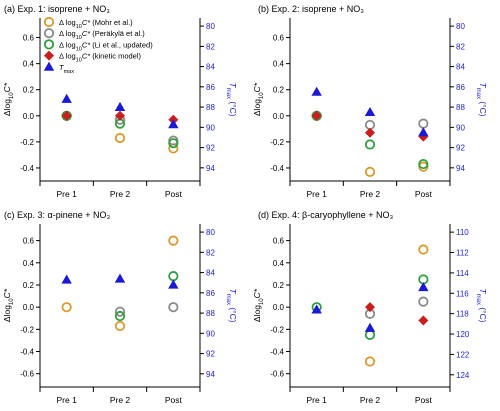 Image resolution: width=500 pixels, height=411 pixels. What do you see at coordinates (463, 375) in the screenshot?
I see `y2-tick-label: 124` at bounding box center [463, 375].